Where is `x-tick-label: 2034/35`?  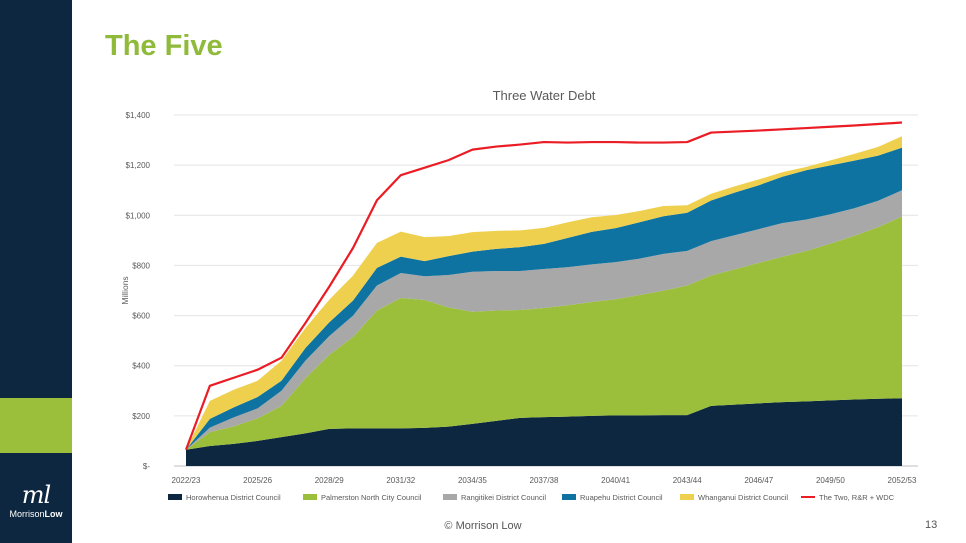 x-tick-label: 2034/35 is located at coordinates (472, 480).